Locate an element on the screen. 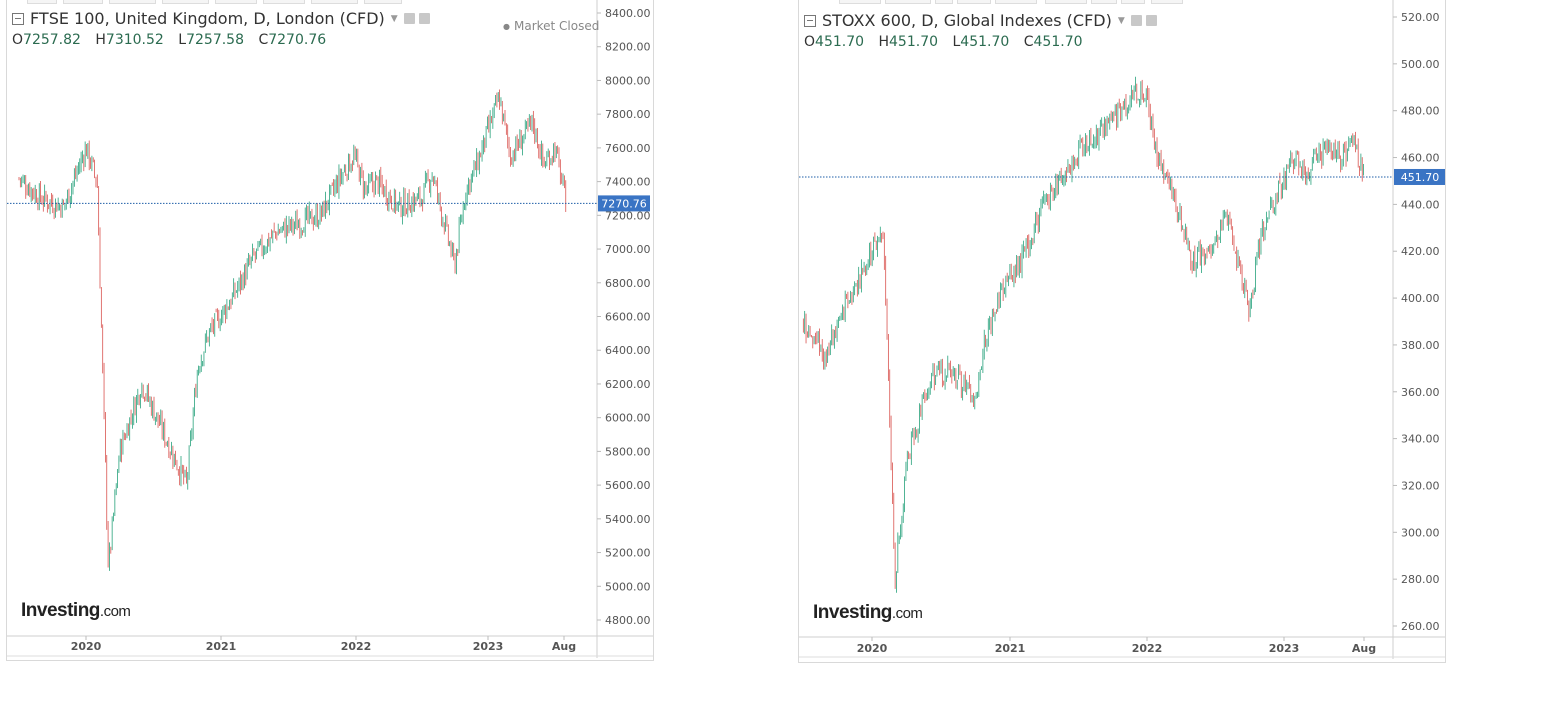 The width and height of the screenshot is (1562, 710). y-tick-label: 7000.00 is located at coordinates (628, 249).